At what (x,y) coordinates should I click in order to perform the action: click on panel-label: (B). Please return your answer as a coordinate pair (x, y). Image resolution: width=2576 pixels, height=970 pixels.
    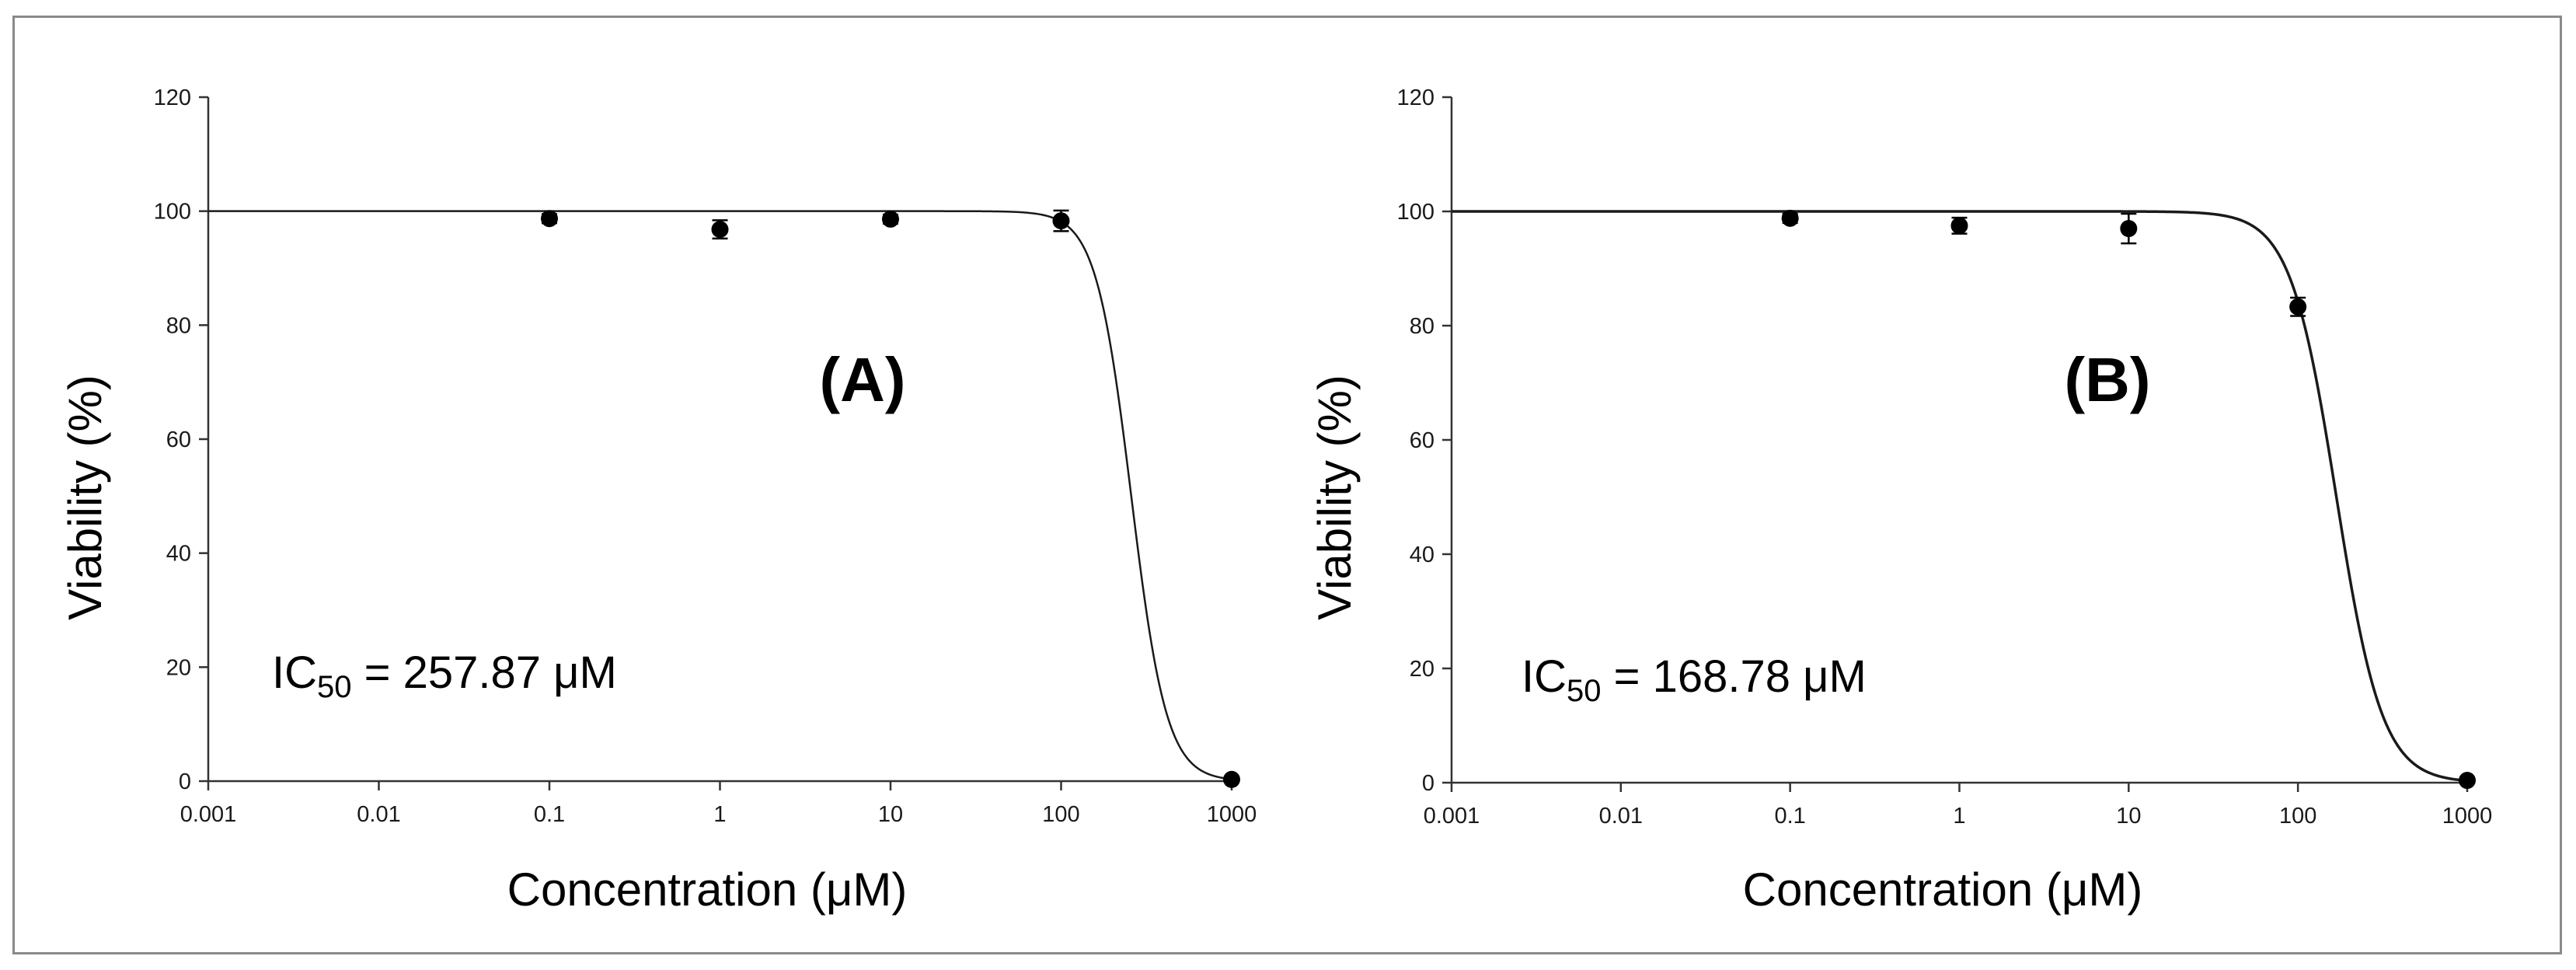
    Looking at the image, I should click on (2107, 380).